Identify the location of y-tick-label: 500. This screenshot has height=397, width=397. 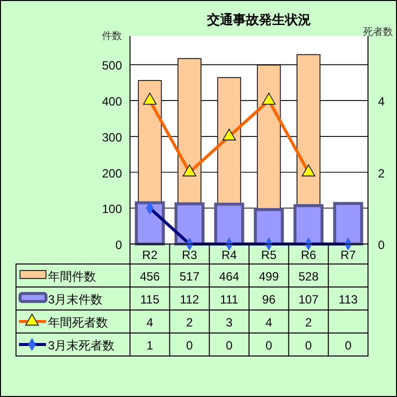
(112, 65).